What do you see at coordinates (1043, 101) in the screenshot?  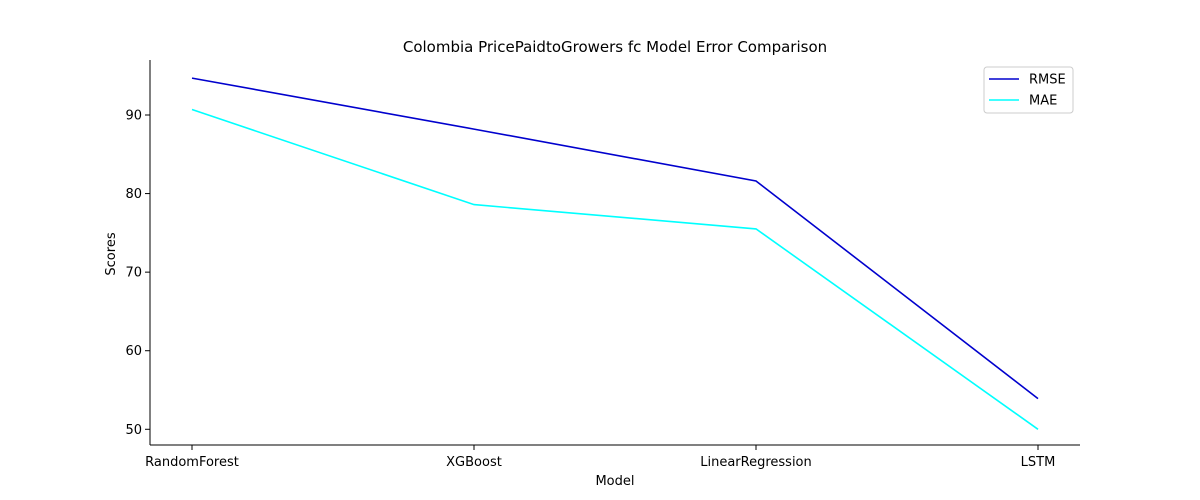 I see `legend-label-mae: MAE` at bounding box center [1043, 101].